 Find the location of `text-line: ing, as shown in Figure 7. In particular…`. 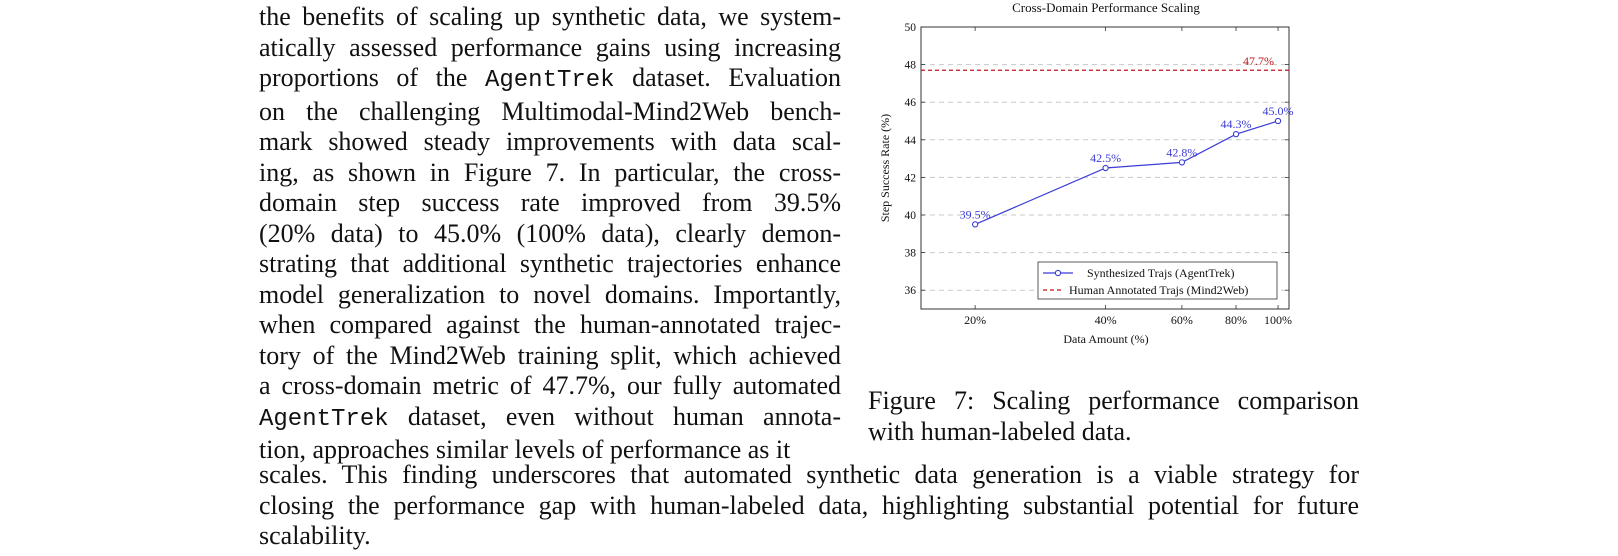

text-line: ing, as shown in Figure 7. In particular… is located at coordinates (550, 172).